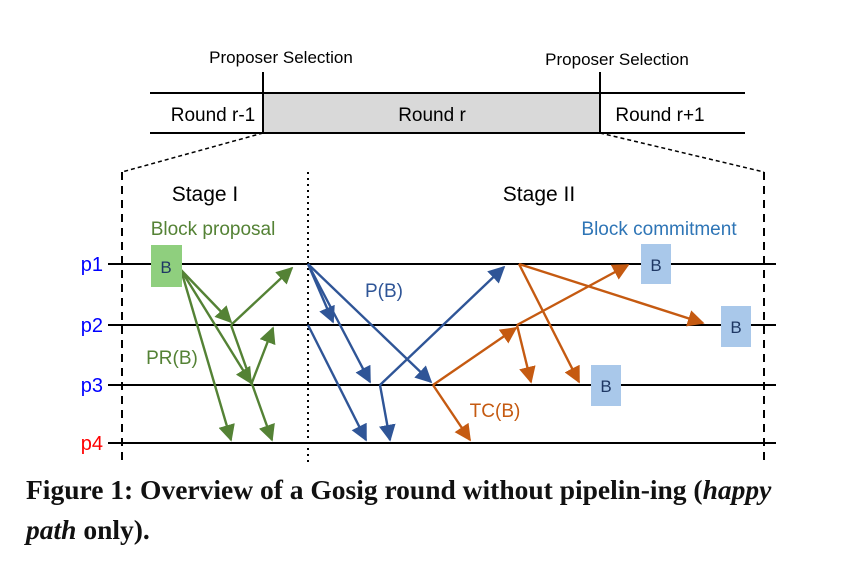  I want to click on process-label-p4: p4, so click(92, 444).